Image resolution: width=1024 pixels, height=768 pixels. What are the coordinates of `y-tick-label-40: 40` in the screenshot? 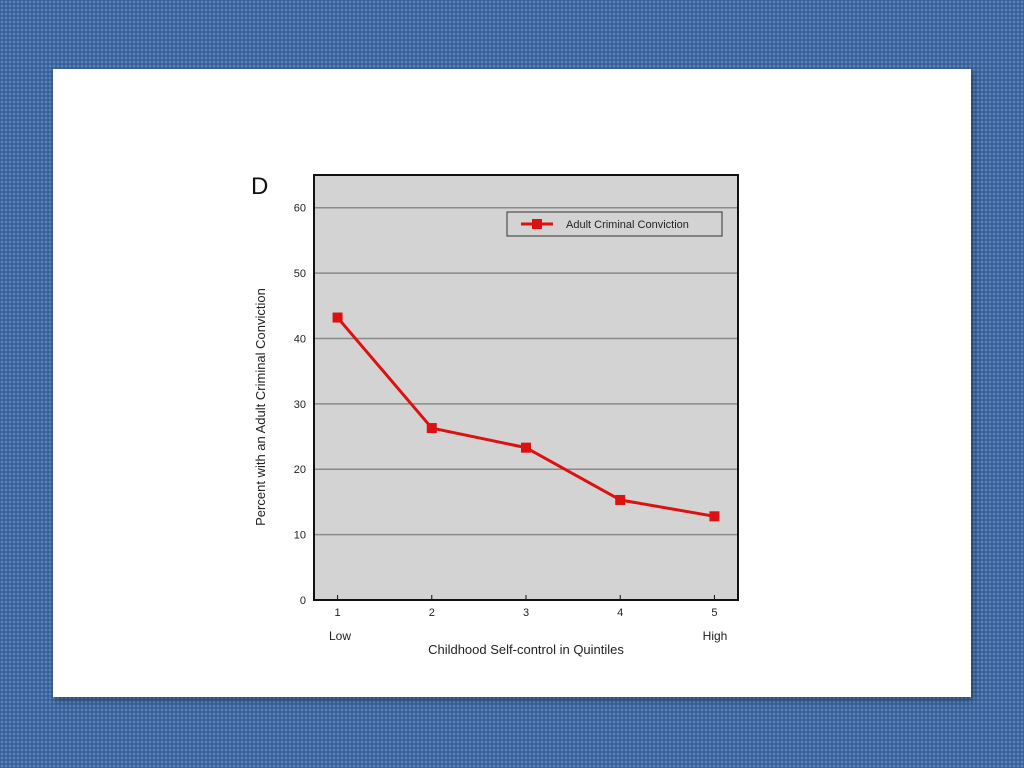 It's located at (300, 339).